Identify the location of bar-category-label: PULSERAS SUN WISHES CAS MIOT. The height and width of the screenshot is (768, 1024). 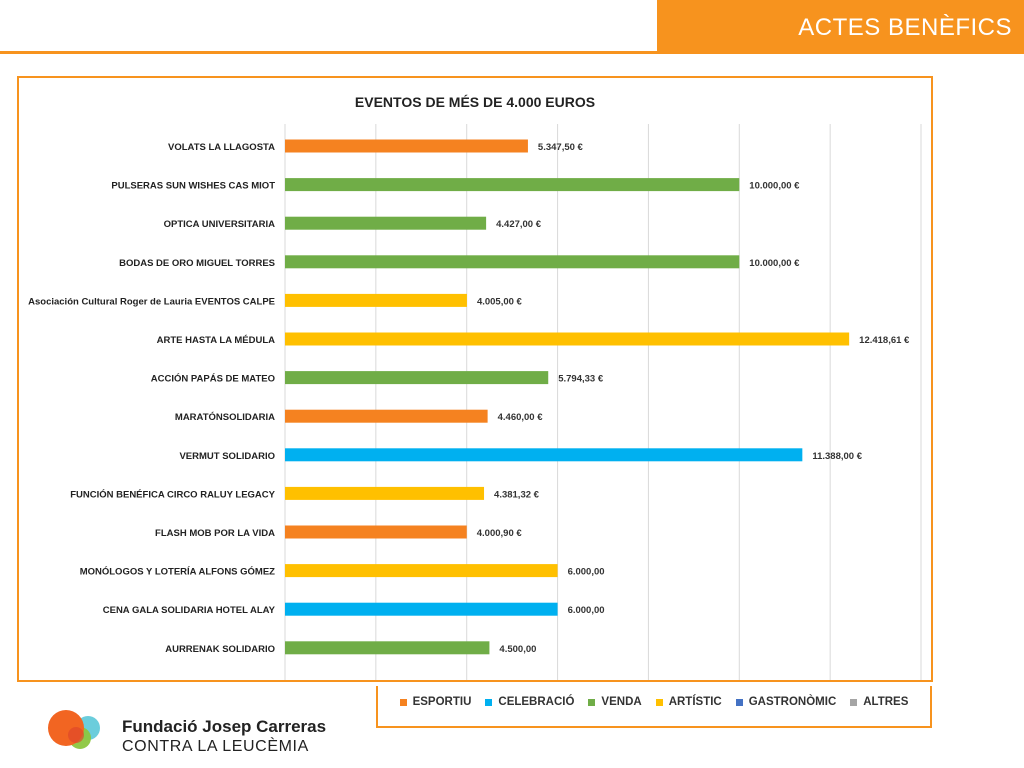
(193, 186).